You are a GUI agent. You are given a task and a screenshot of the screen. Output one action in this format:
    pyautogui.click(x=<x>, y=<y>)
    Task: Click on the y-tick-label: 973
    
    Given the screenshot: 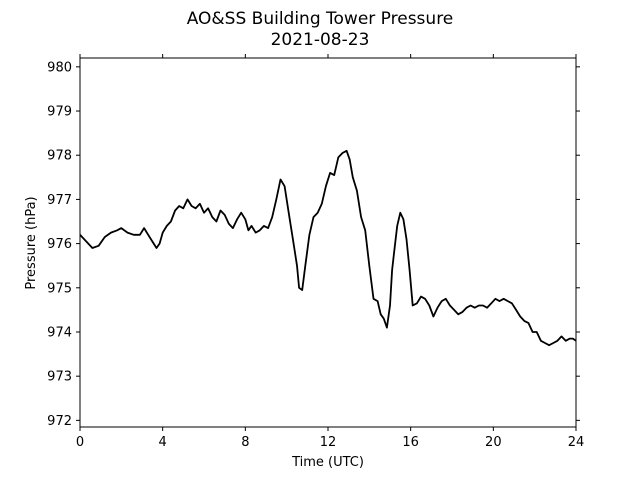 What is the action you would take?
    pyautogui.click(x=59, y=377)
    